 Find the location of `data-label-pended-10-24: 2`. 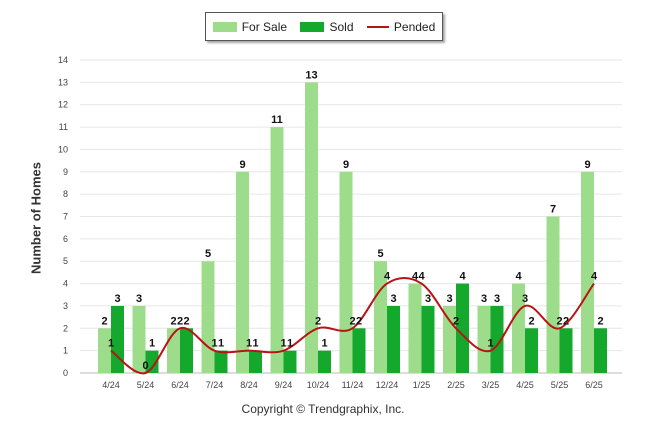

data-label-pended-10-24: 2 is located at coordinates (318, 321).